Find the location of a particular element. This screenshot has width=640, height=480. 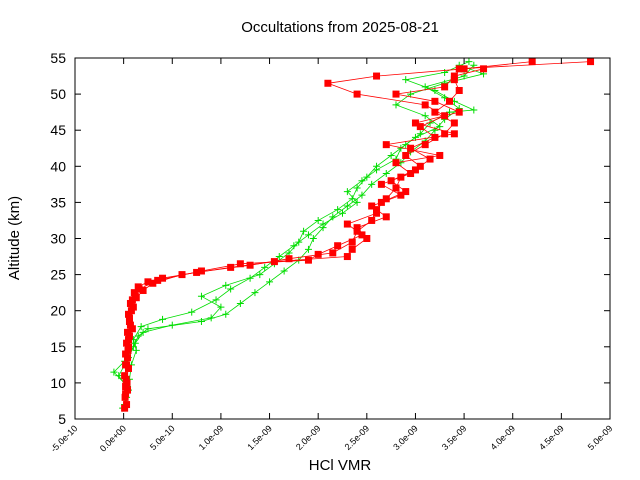

x-tick-label: 1.0e-09 is located at coordinates (211, 437).